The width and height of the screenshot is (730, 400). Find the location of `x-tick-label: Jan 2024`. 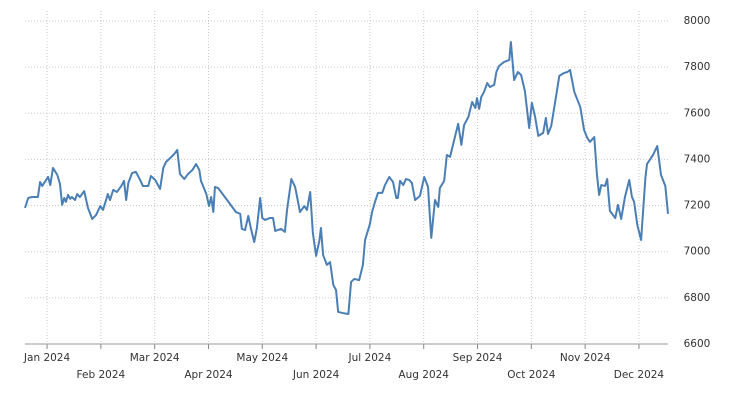

x-tick-label: Jan 2024 is located at coordinates (47, 358).